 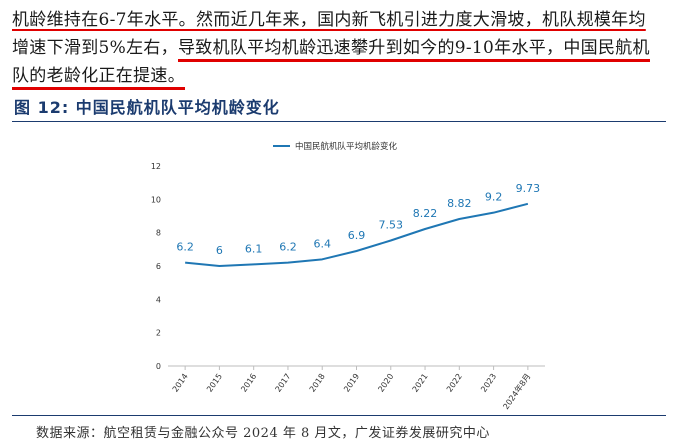 What do you see at coordinates (158, 333) in the screenshot?
I see `y-tick-label: 2` at bounding box center [158, 333].